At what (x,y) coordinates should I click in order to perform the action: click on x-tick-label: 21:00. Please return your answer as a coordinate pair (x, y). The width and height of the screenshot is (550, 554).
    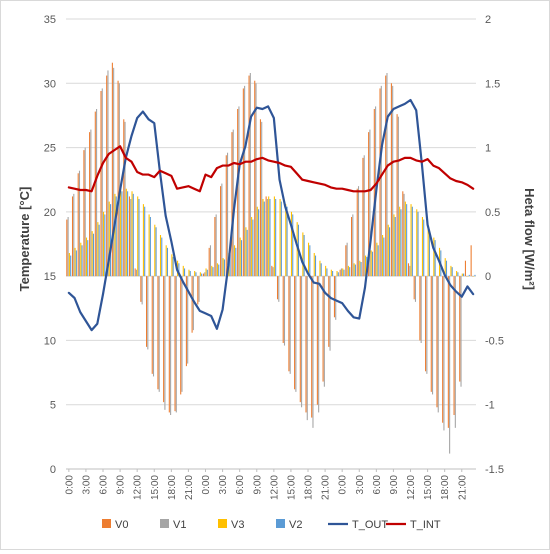
    Looking at the image, I should click on (326, 487).